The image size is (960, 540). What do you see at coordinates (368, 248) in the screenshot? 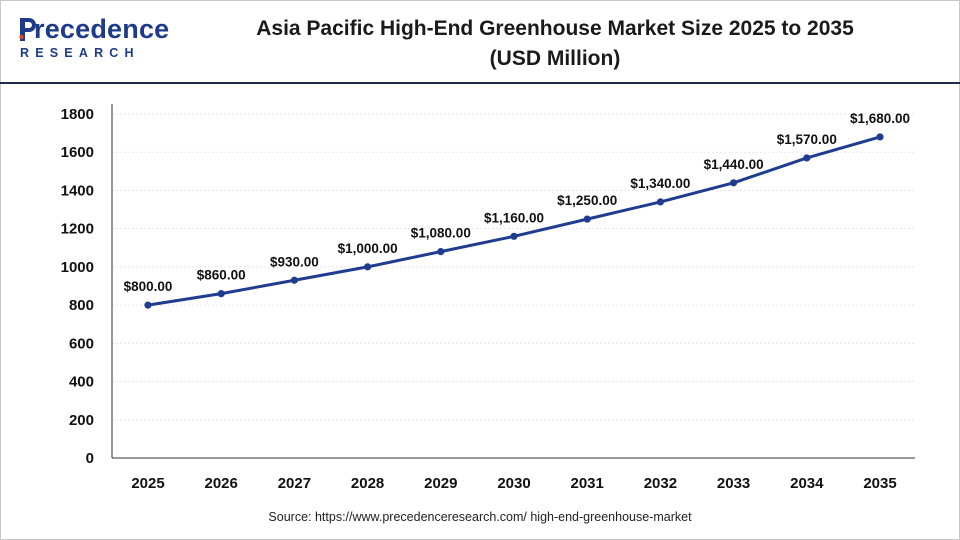
I see `data-label: $1,000.00` at bounding box center [368, 248].